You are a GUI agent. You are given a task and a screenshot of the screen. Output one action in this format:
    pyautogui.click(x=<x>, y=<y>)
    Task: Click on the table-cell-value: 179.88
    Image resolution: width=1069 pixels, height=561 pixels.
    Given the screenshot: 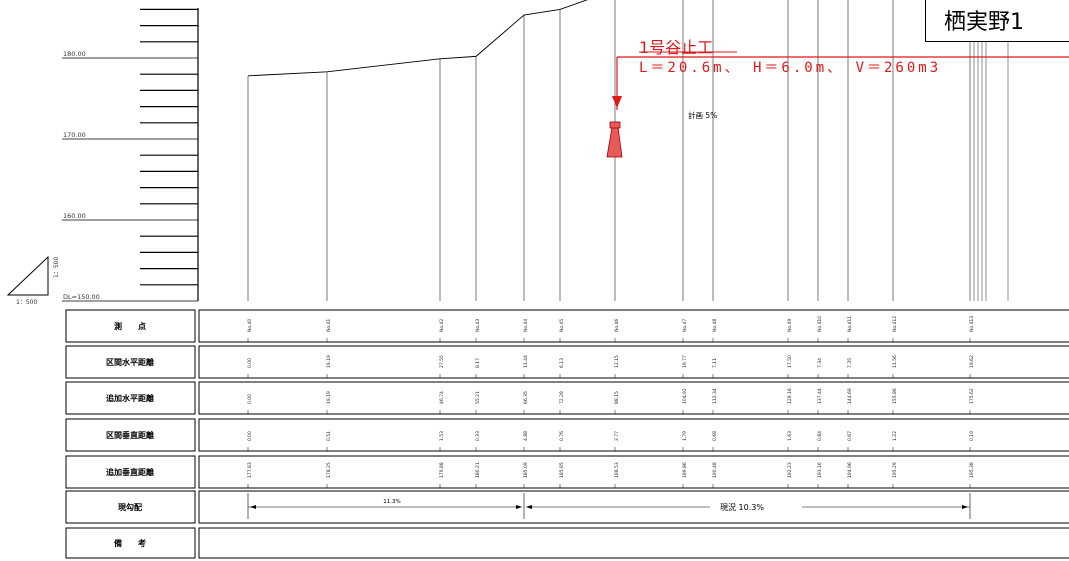 What is the action you would take?
    pyautogui.click(x=442, y=470)
    